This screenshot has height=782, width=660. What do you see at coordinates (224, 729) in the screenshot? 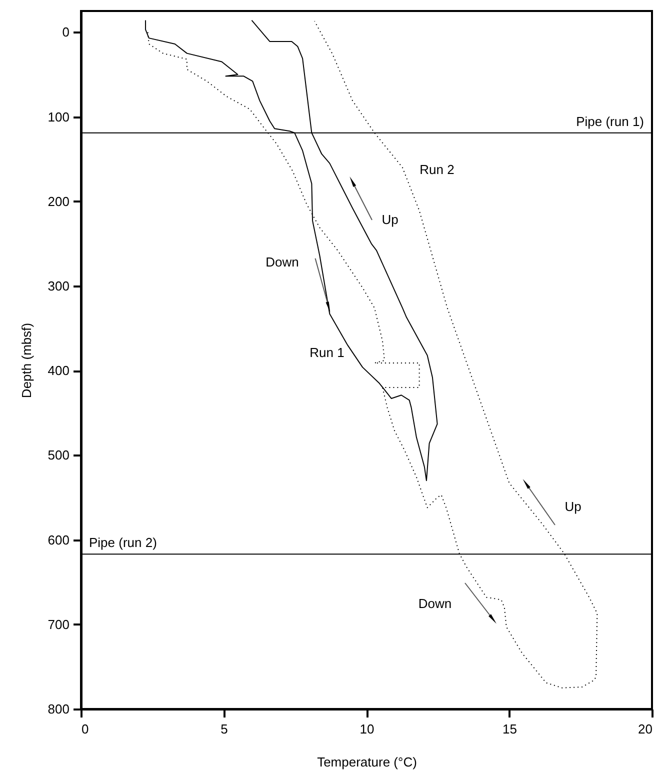
I see `x-tick-label: 5` at bounding box center [224, 729].